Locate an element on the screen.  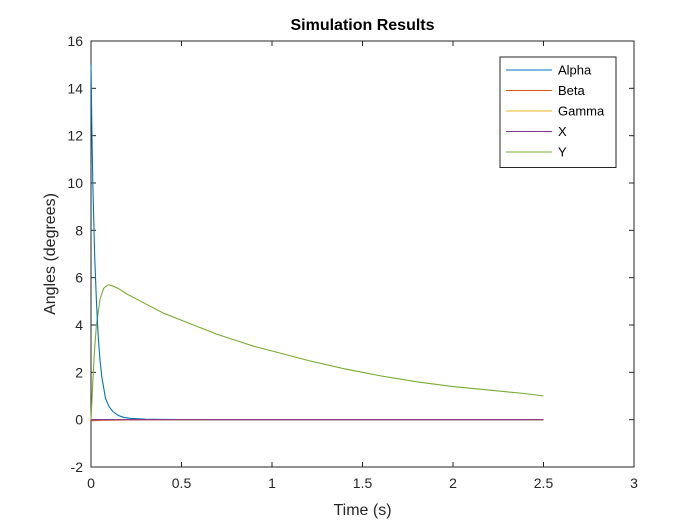
y-tick-label: 4 is located at coordinates (79, 325).